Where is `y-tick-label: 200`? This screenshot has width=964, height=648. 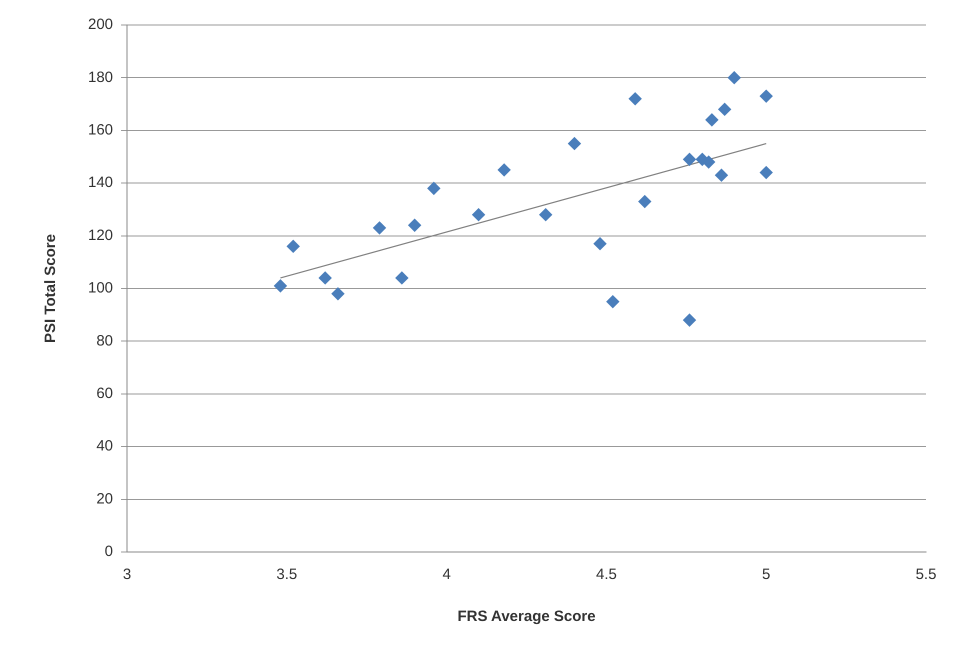 y-tick-label: 200 is located at coordinates (101, 25).